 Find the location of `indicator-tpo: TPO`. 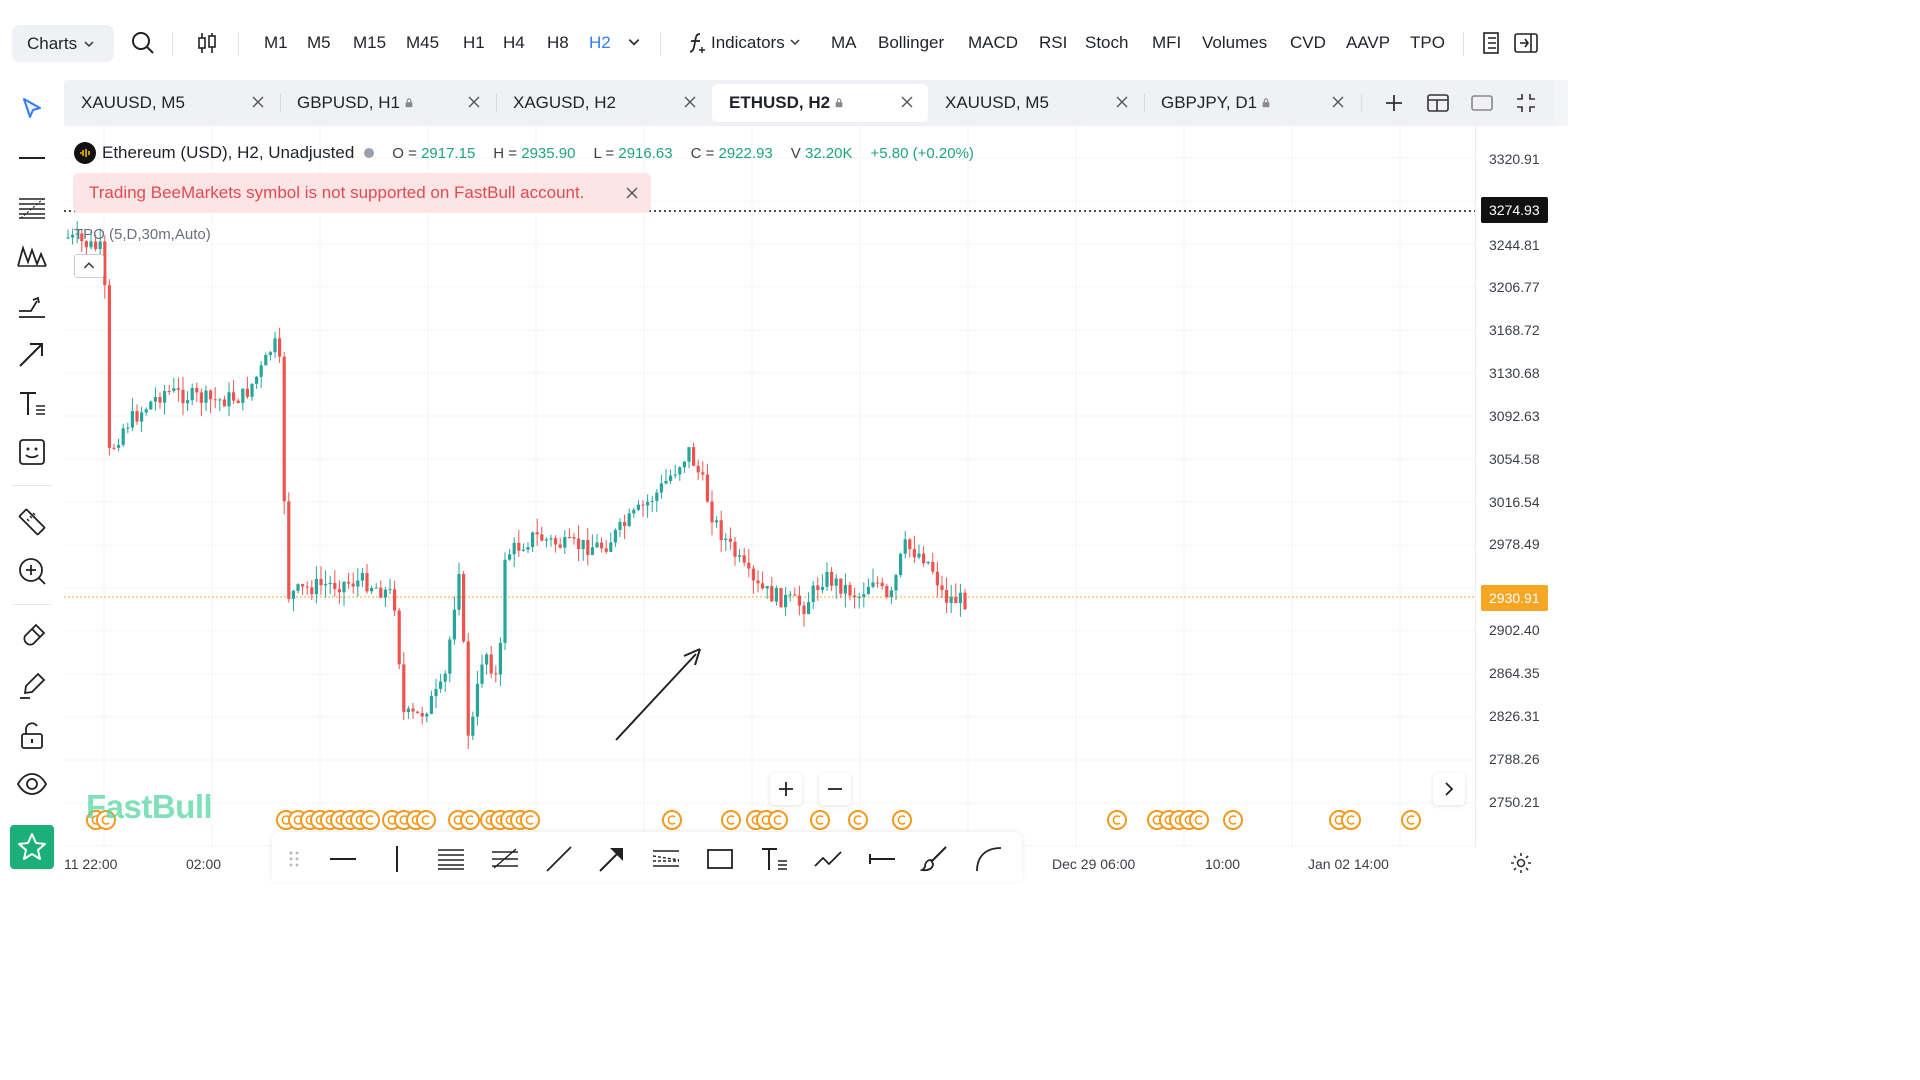

indicator-tpo: TPO is located at coordinates (1427, 42).